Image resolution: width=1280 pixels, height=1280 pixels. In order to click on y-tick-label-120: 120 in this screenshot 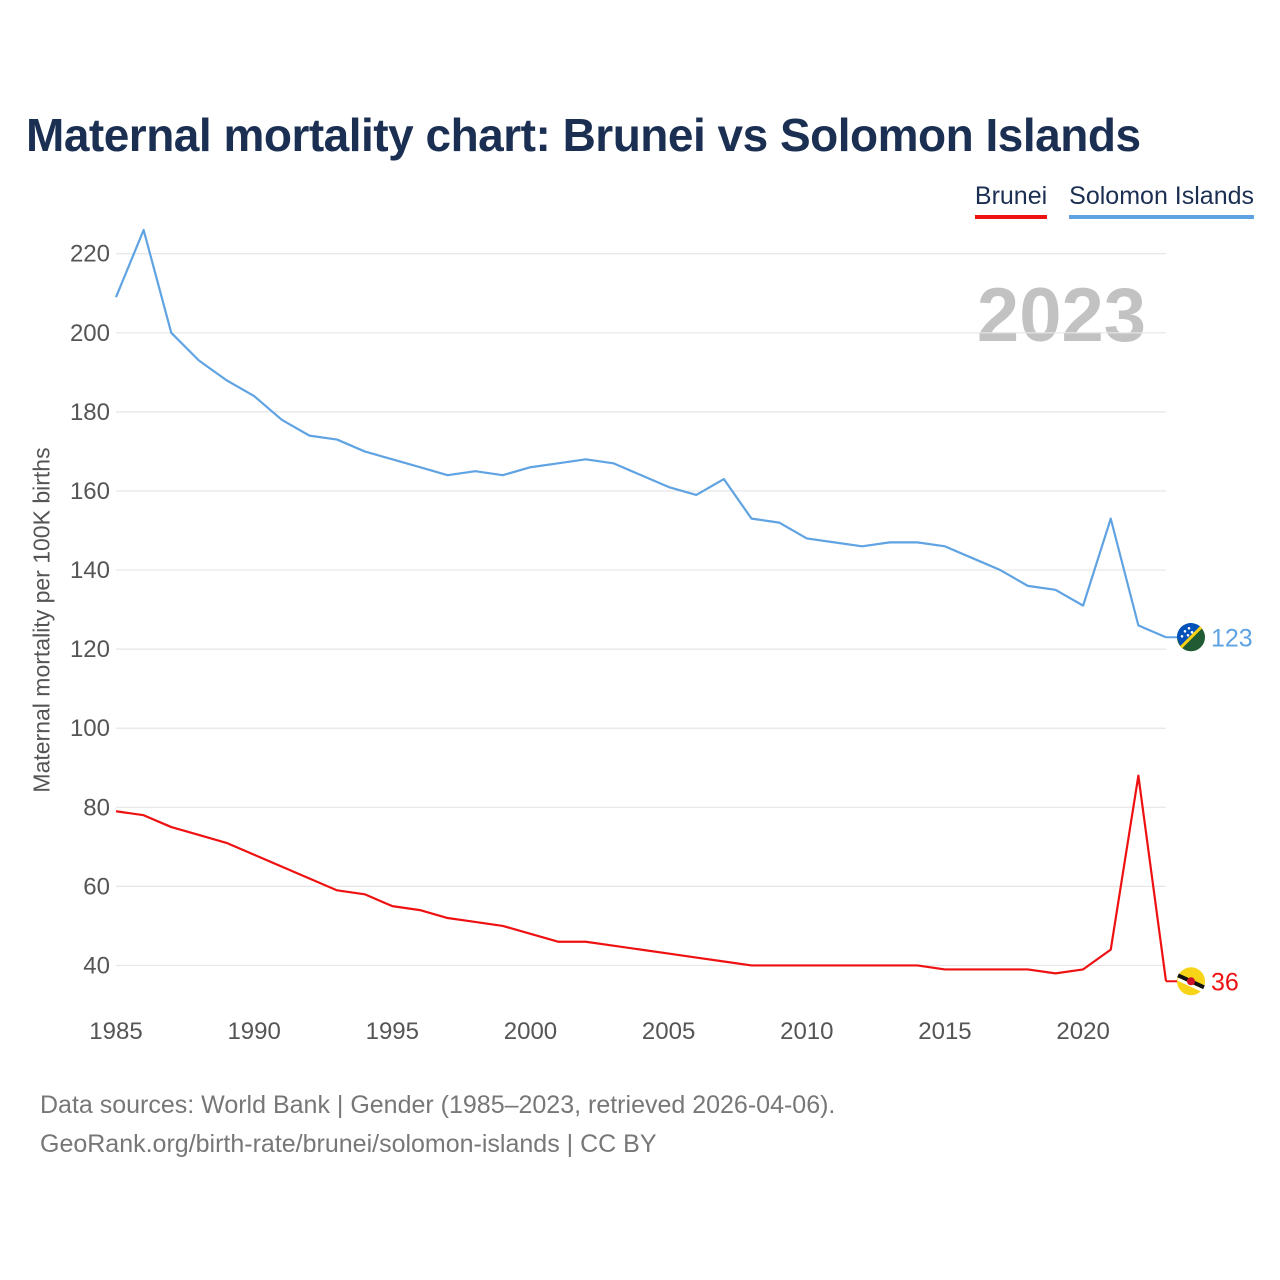, I will do `click(90, 649)`.